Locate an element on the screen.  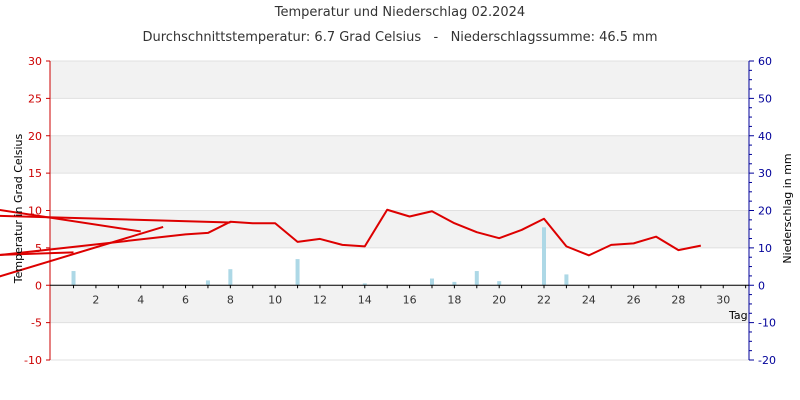
x-tick-label: 4 is located at coordinates (140, 299).